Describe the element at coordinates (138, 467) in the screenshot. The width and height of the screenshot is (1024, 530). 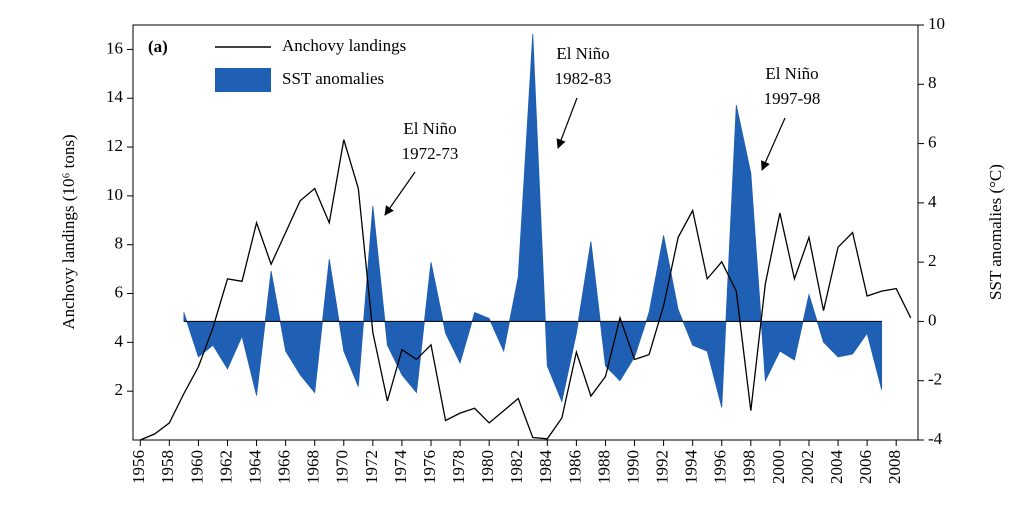
I see `x-tick-label: 1956` at that location.